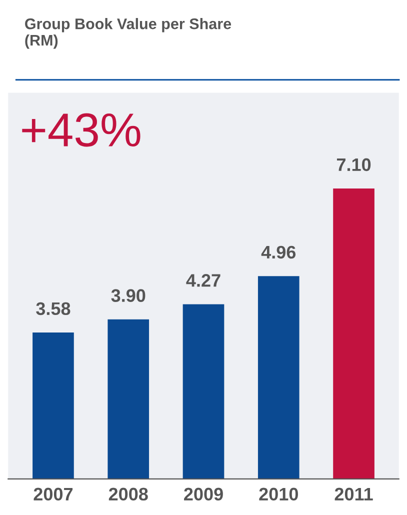 This screenshot has height=515, width=407. I want to click on x-tick-label: 2008, so click(128, 494).